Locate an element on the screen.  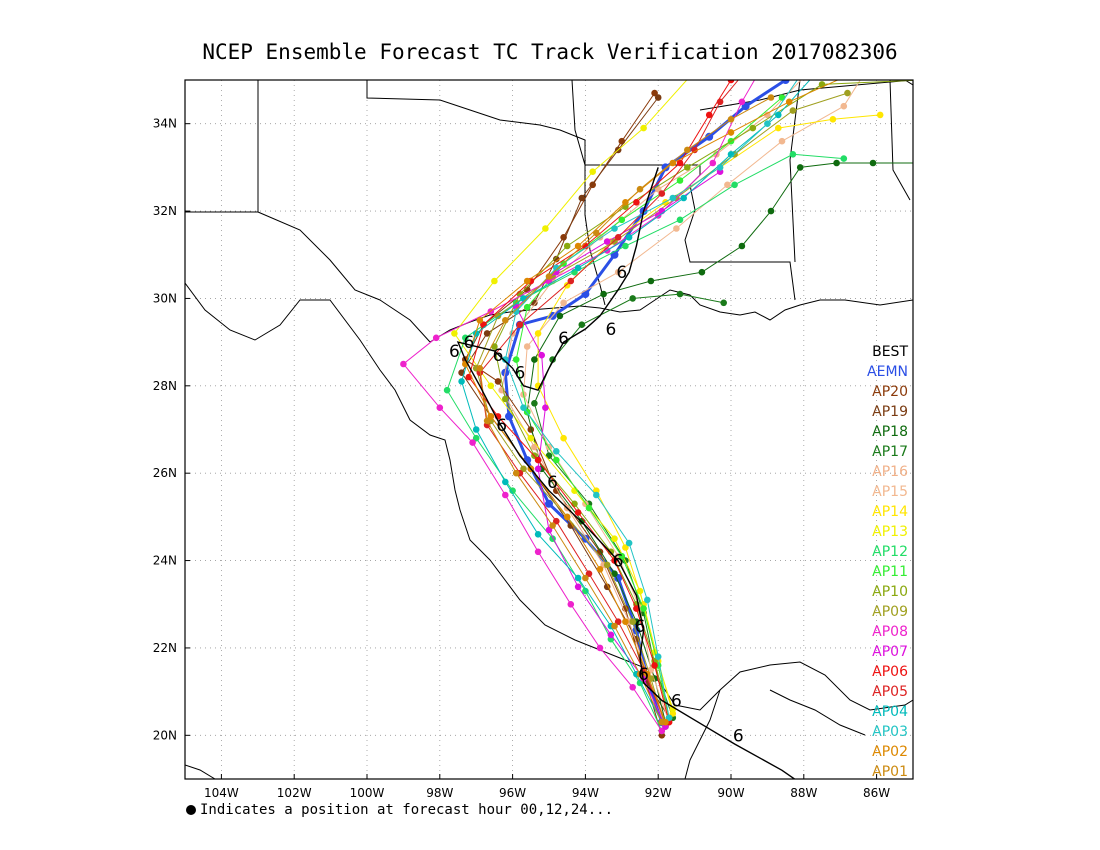
legend-entry-ap18: AP18 is located at coordinates (890, 432).